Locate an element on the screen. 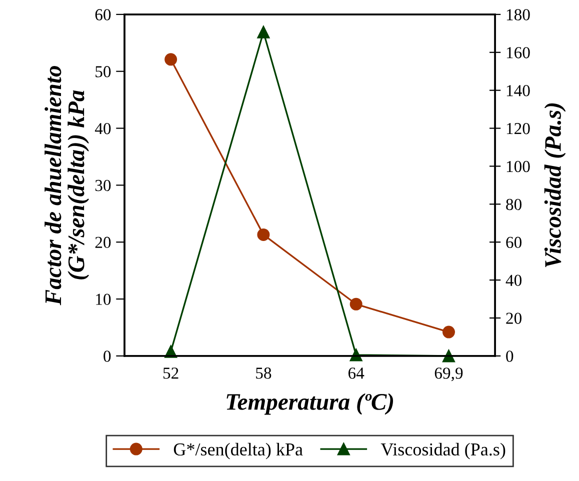 This screenshot has height=481, width=579. legend-label: G*/sen(delta) kPa is located at coordinates (238, 451).